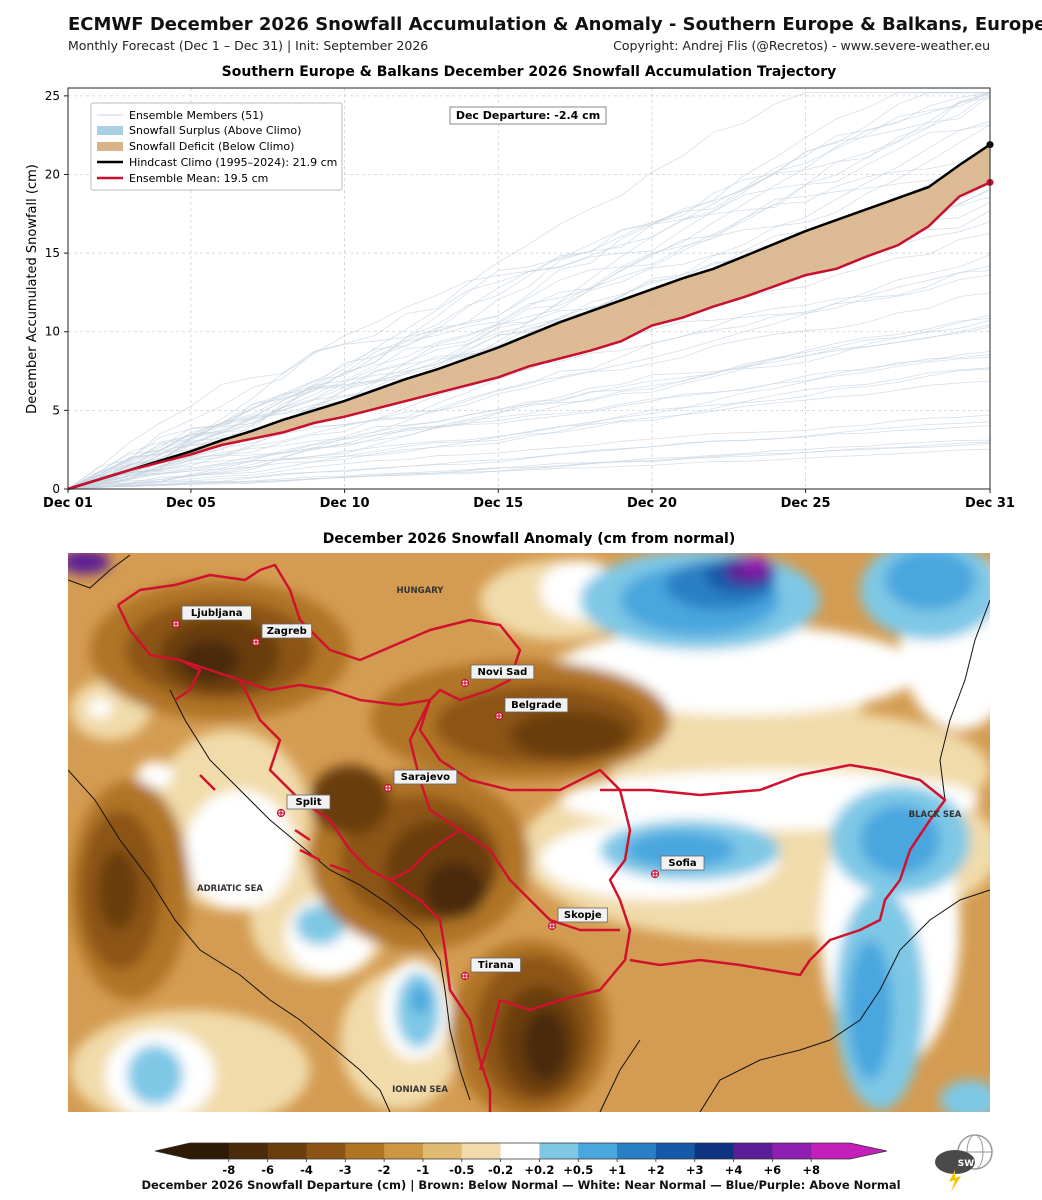 This screenshot has height=1200, width=1042. Describe the element at coordinates (56, 489) in the screenshot. I see `y-tick-label: 0` at that location.